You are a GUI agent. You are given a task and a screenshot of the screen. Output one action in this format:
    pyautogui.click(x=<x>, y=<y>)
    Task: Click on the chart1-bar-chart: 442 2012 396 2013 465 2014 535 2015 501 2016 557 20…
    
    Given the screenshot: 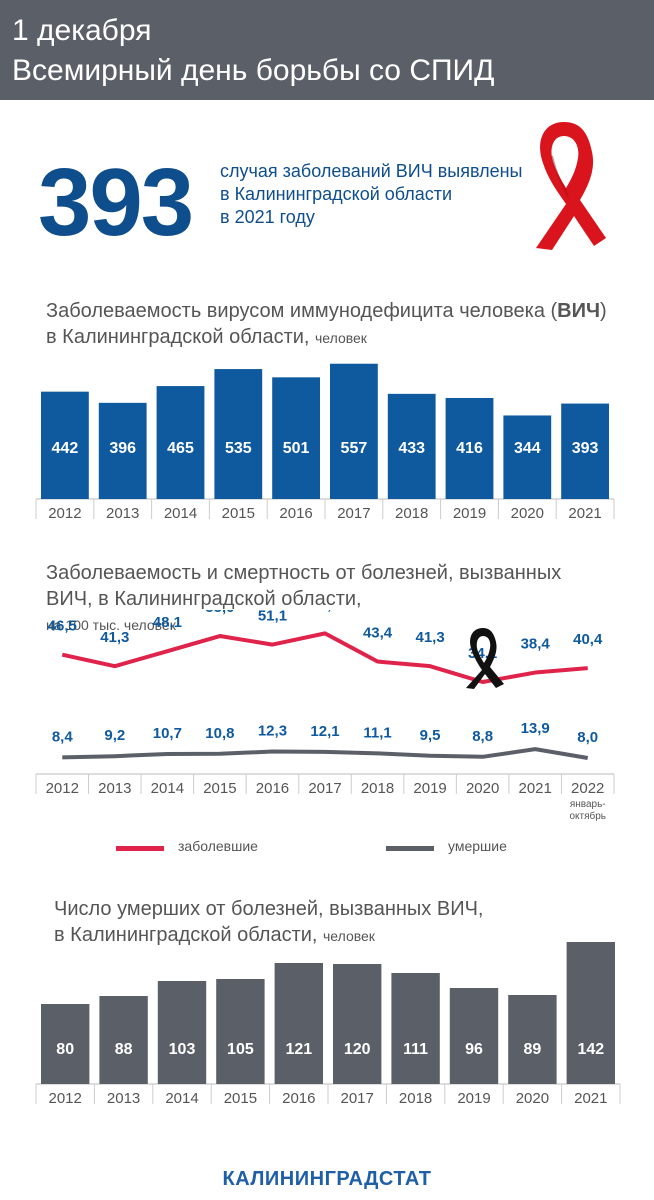 What is the action you would take?
    pyautogui.click(x=325, y=442)
    